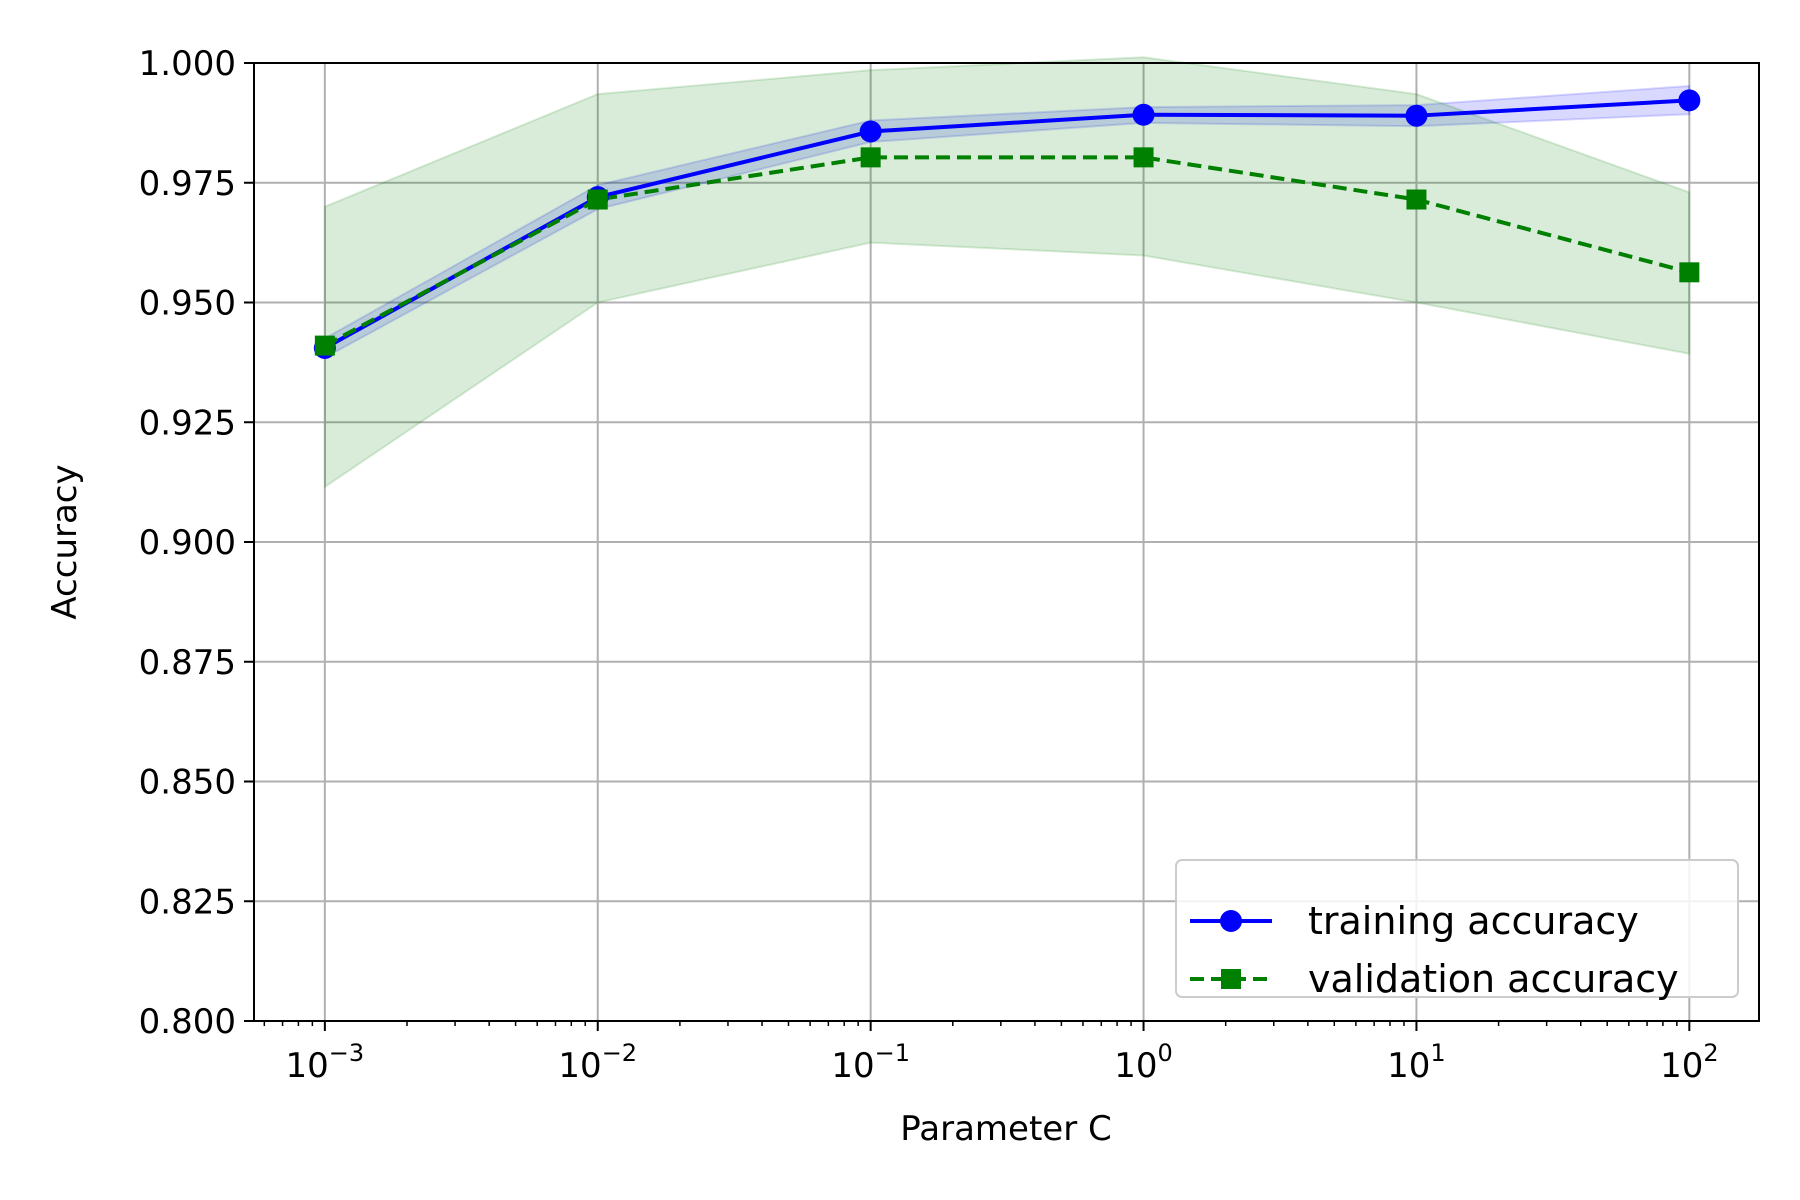 This screenshot has height=1200, width=1800. What do you see at coordinates (325, 1062) in the screenshot?
I see `x-tick-label: 10⁻³` at bounding box center [325, 1062].